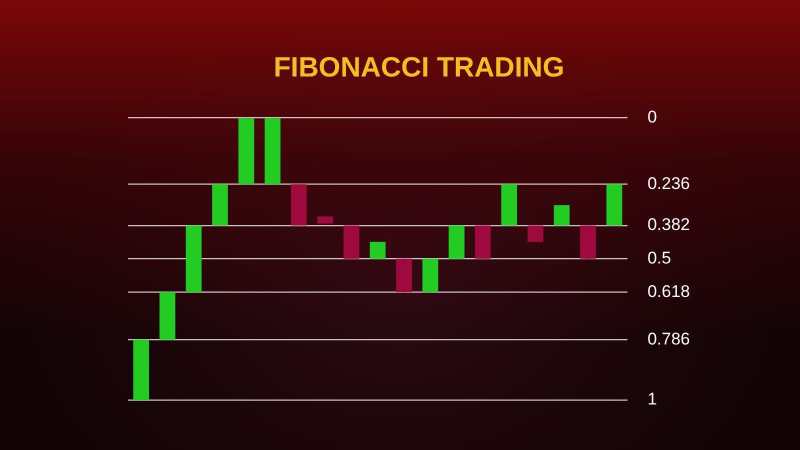 The width and height of the screenshot is (800, 450). Describe the element at coordinates (668, 338) in the screenshot. I see `y-tick-label: 0.786` at that location.